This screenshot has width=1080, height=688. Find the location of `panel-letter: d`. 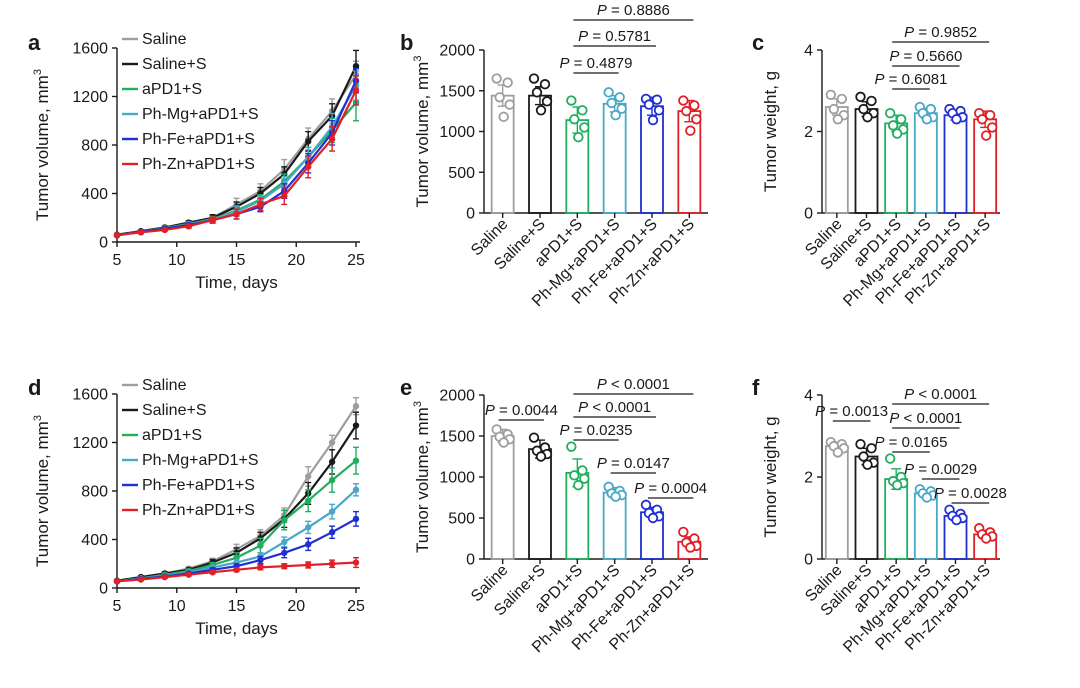

panel-letter: d is located at coordinates (34, 387).